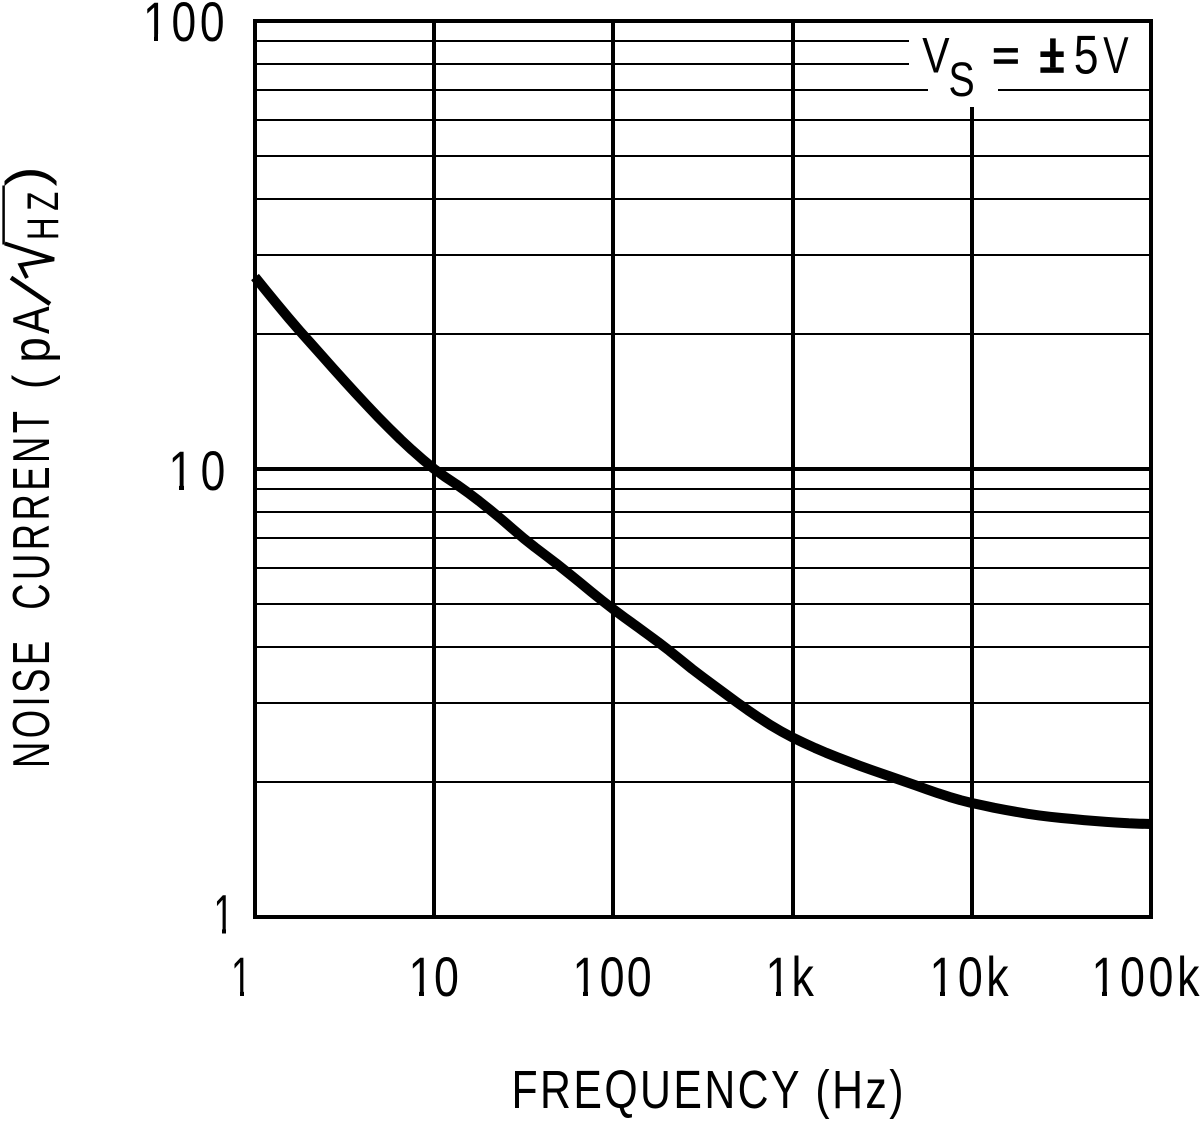  What do you see at coordinates (790, 976) in the screenshot?
I see `svg-text: 1k` at bounding box center [790, 976].